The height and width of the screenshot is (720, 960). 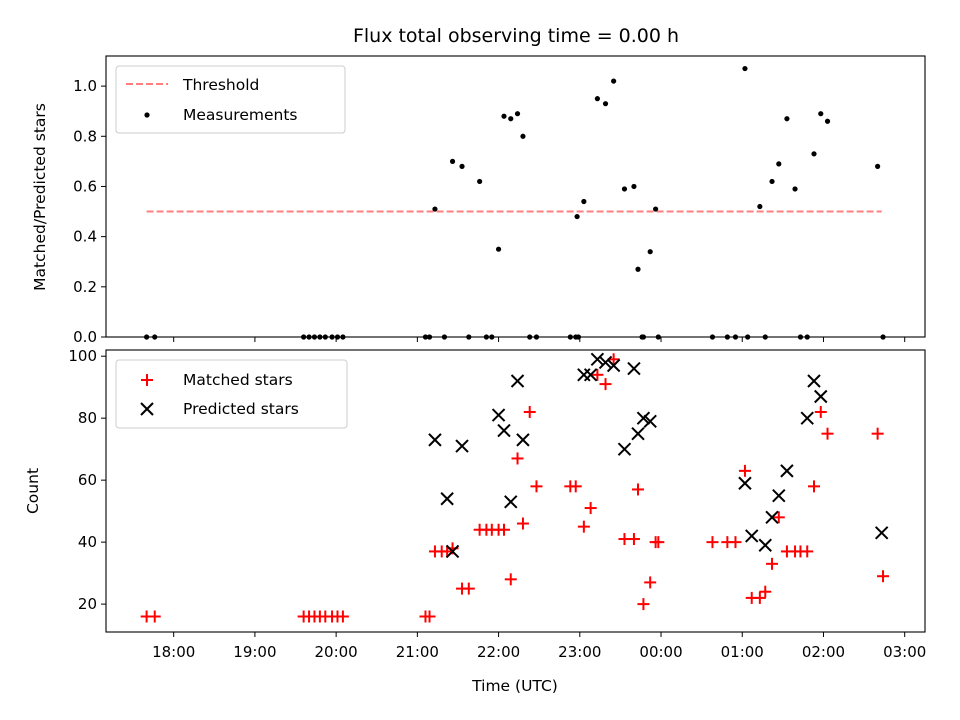 What do you see at coordinates (173, 652) in the screenshot?
I see `x-tick-label: 18:00` at bounding box center [173, 652].